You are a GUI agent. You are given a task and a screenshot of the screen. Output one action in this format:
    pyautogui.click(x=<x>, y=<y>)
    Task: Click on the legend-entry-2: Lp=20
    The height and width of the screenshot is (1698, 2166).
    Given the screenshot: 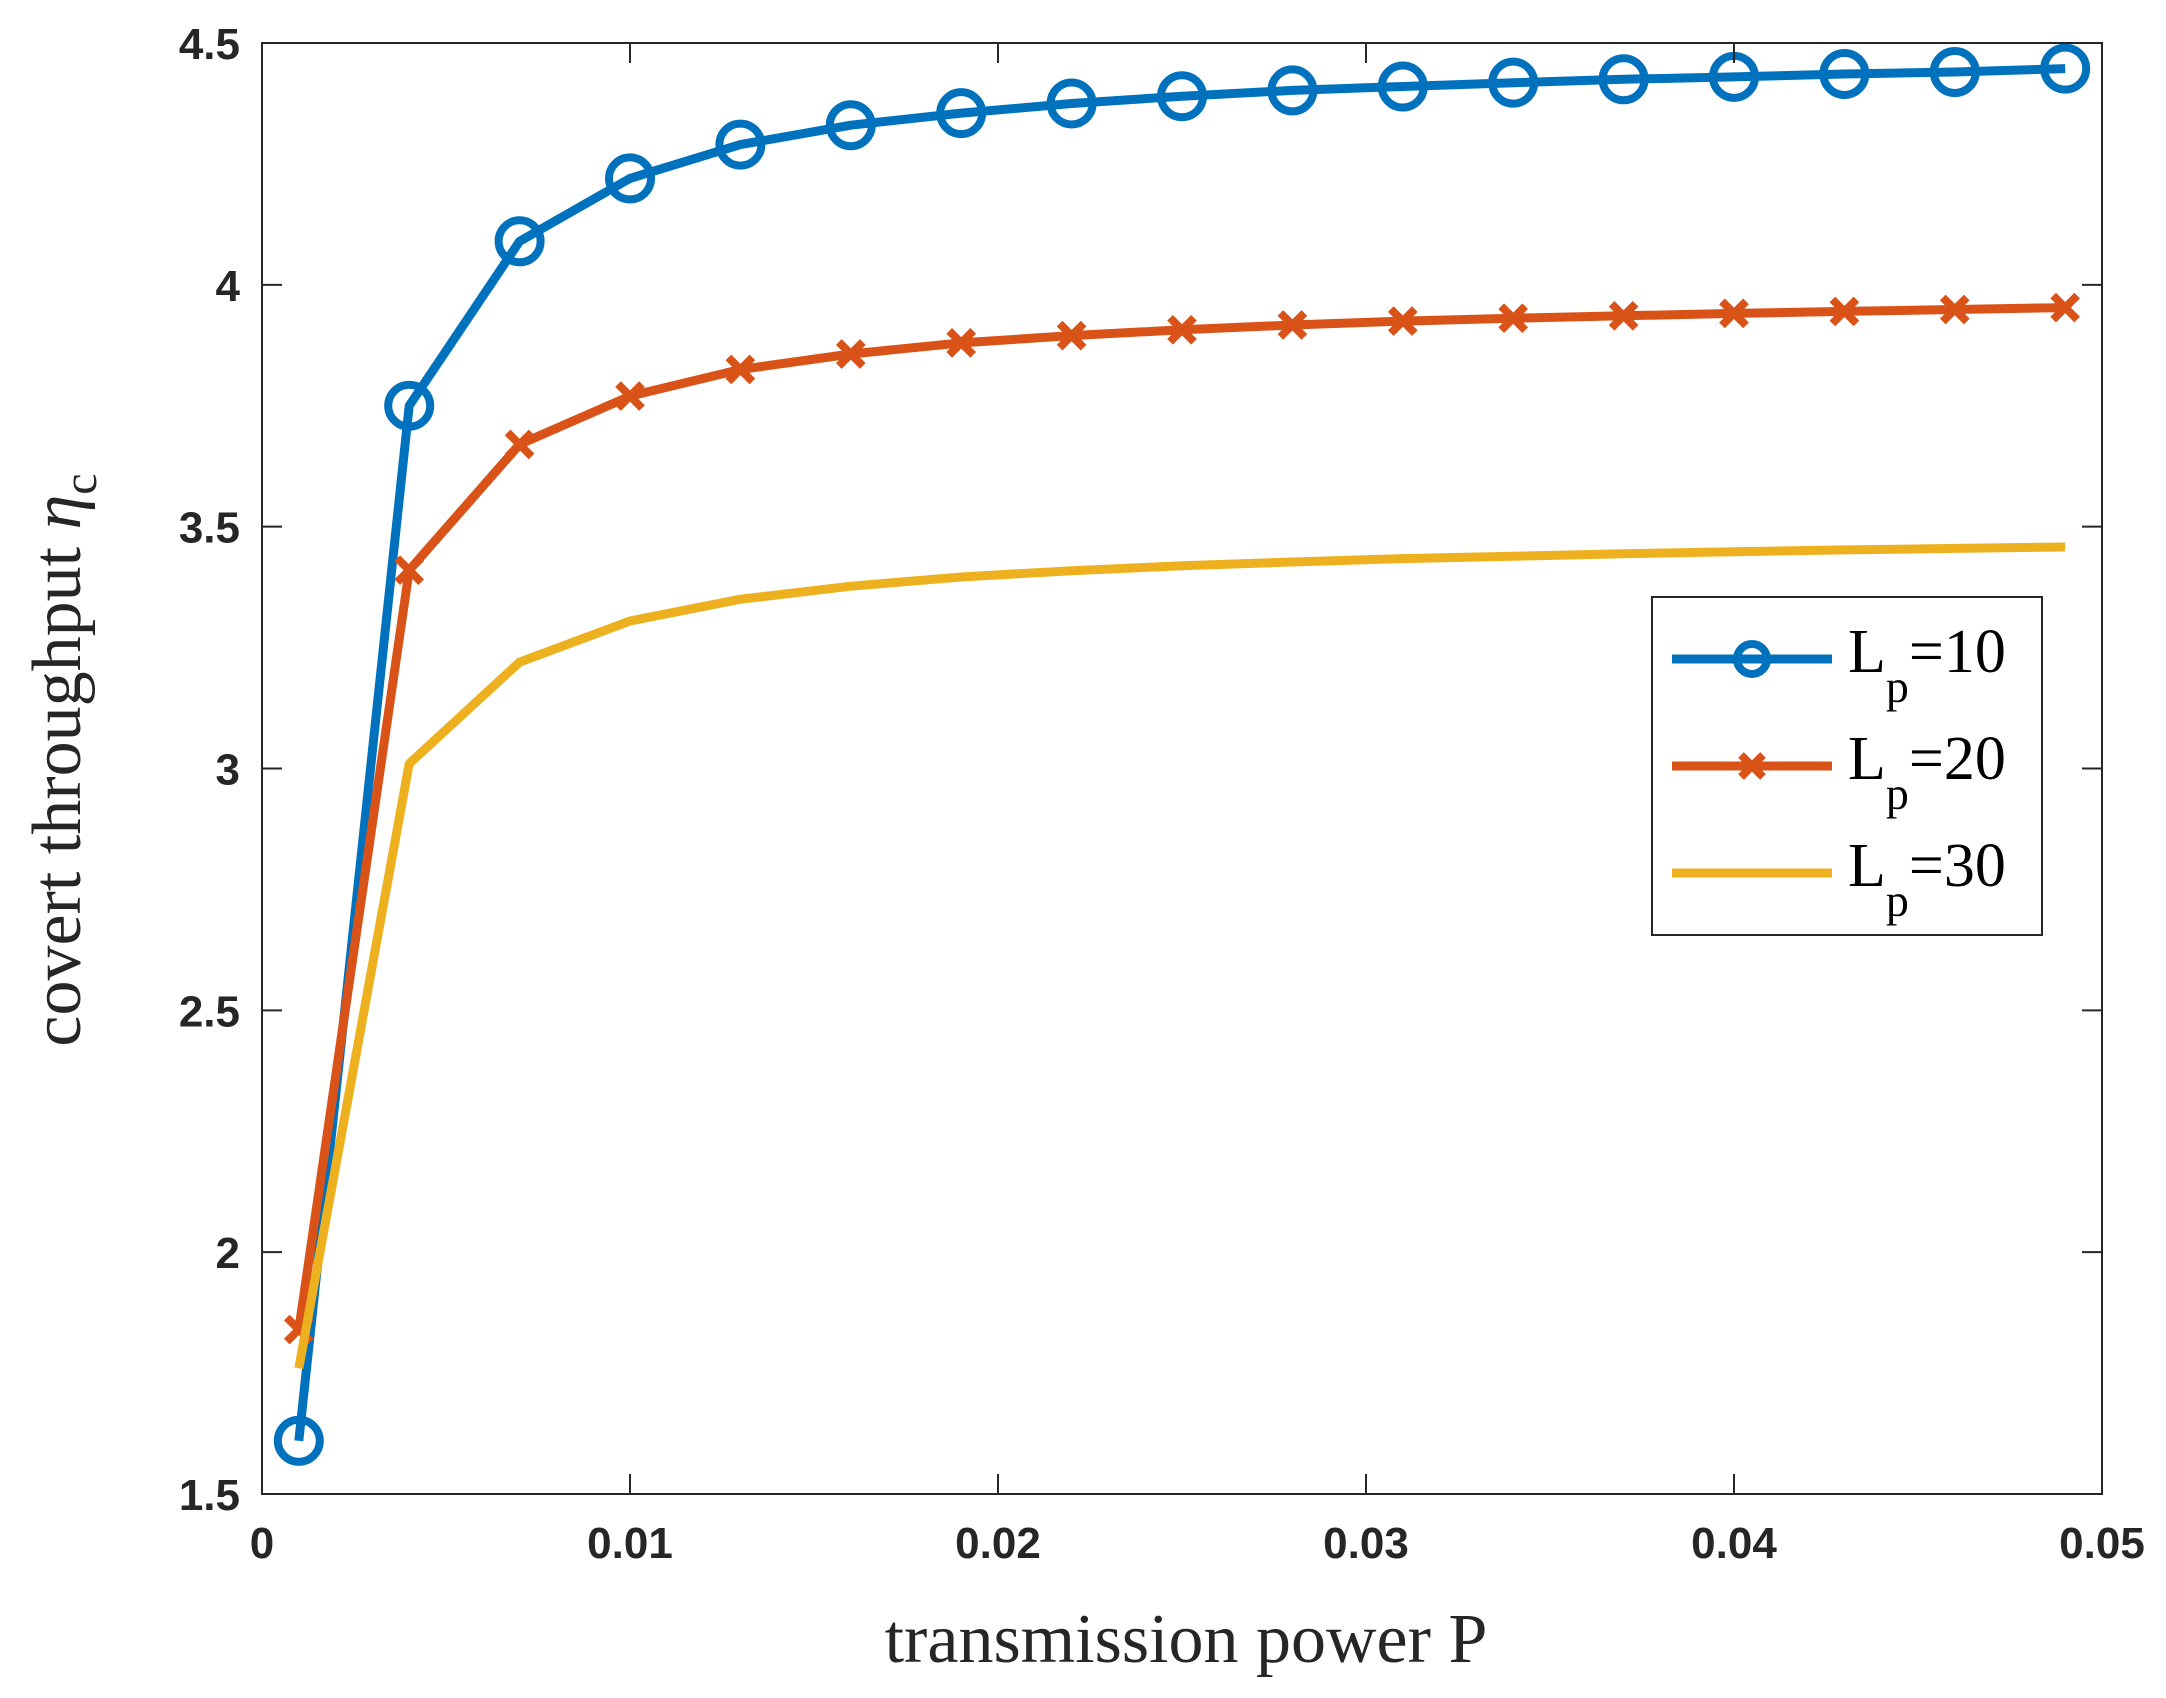 What is the action you would take?
    pyautogui.click(x=1839, y=772)
    